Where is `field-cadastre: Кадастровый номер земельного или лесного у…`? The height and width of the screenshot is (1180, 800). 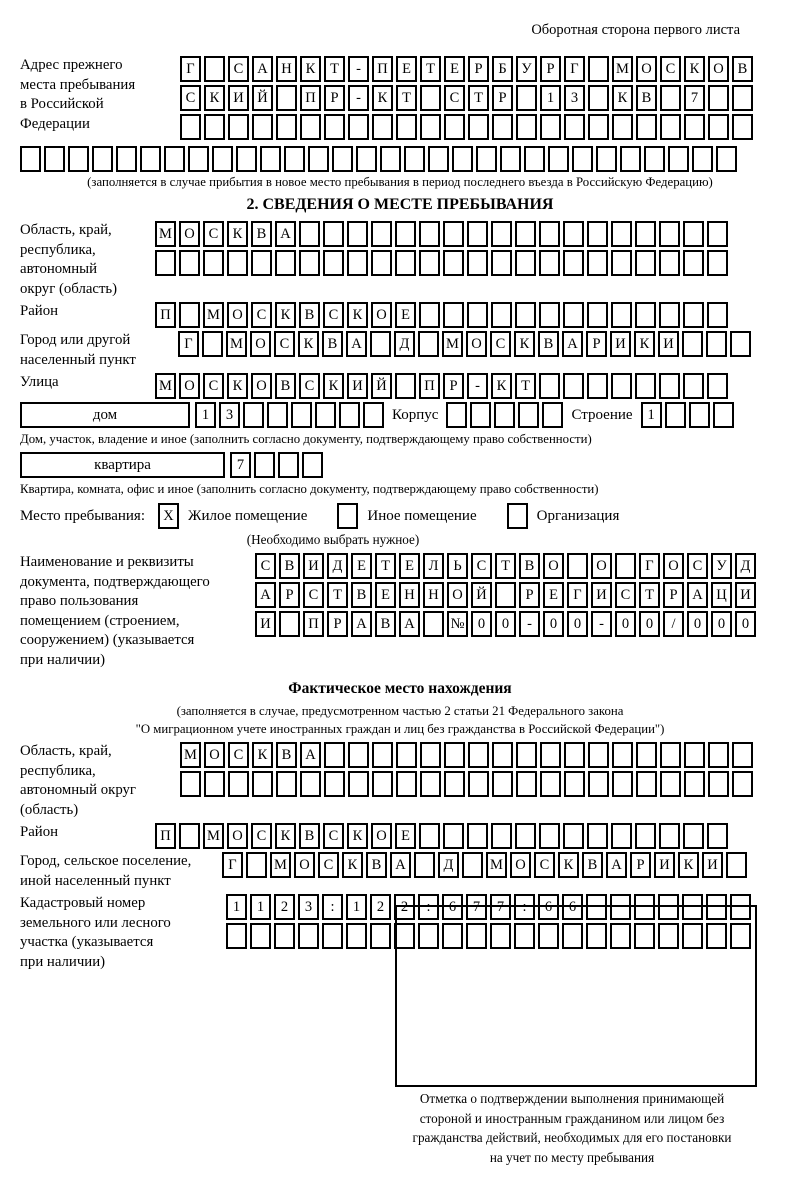
field-cadastre: Кадастровый номер земельного или лесного у… is located at coordinates (410, 933).